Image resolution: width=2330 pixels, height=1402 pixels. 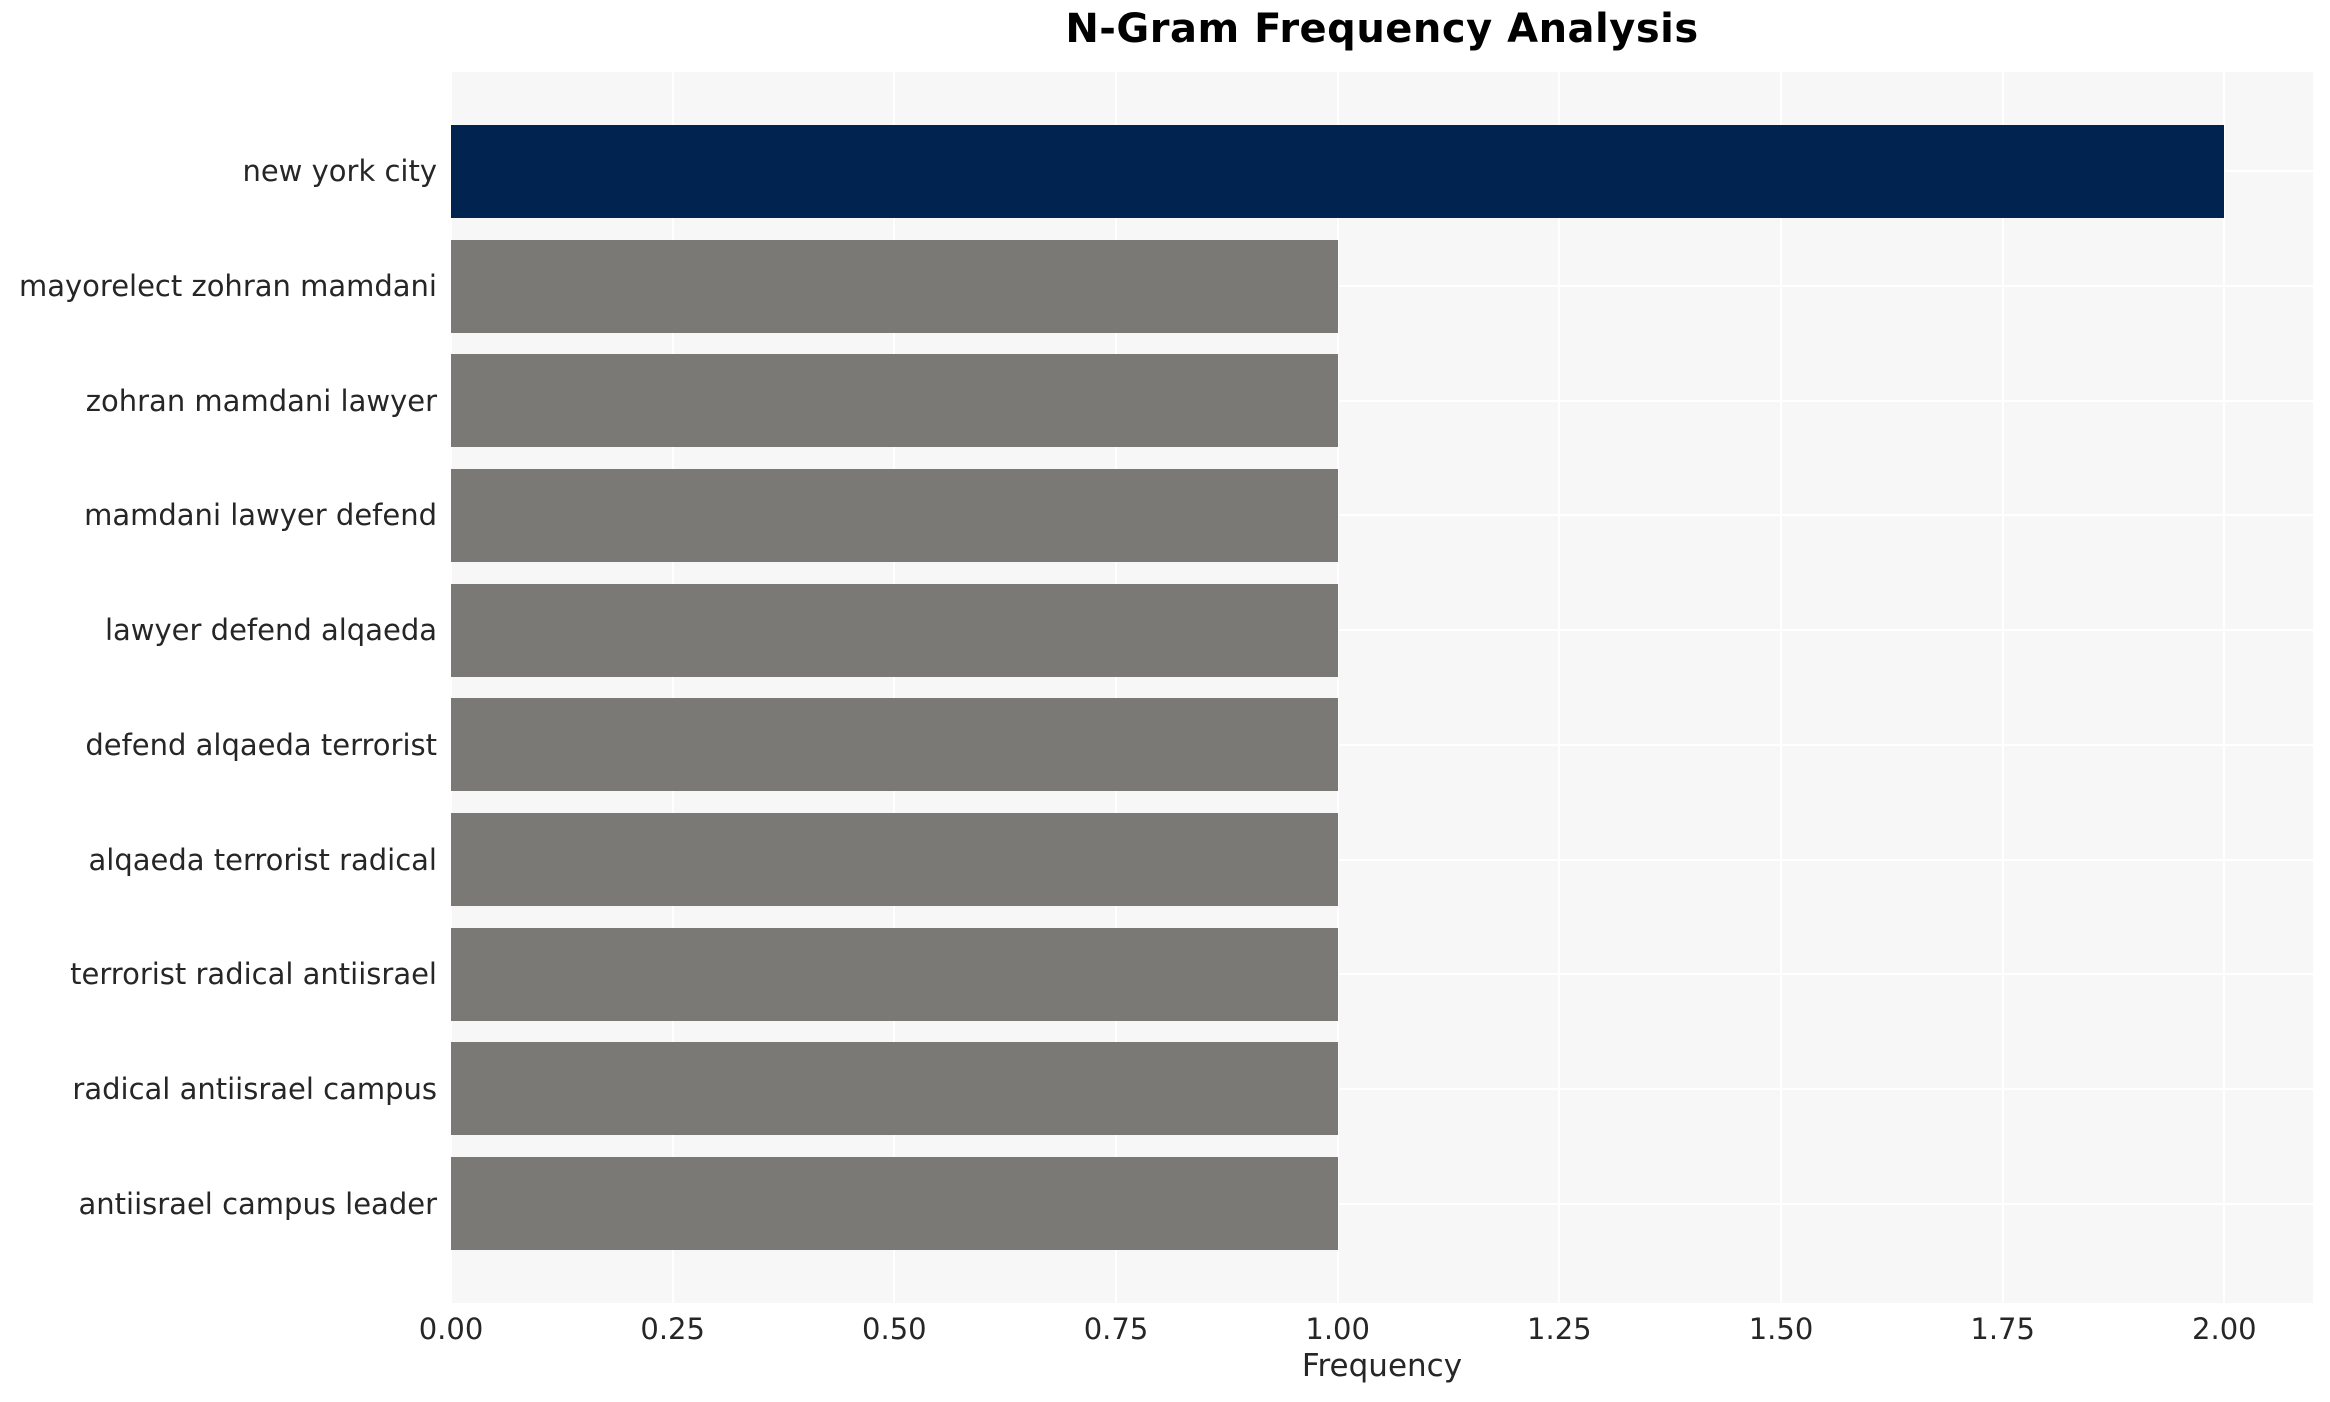 I want to click on bar-lawyer-defend-alqaeda, so click(x=894, y=630).